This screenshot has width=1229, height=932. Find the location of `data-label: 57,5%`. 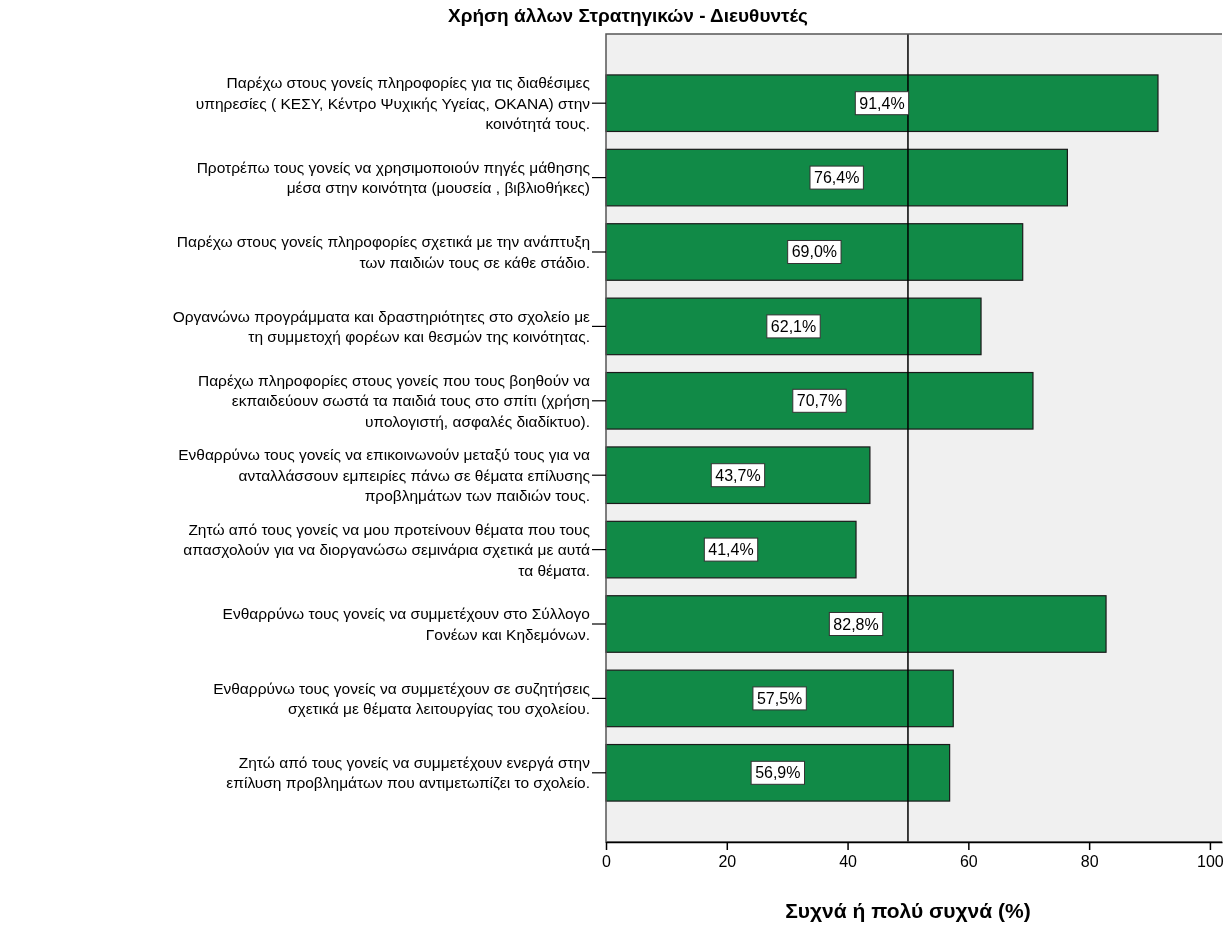

data-label: 57,5% is located at coordinates (779, 698).